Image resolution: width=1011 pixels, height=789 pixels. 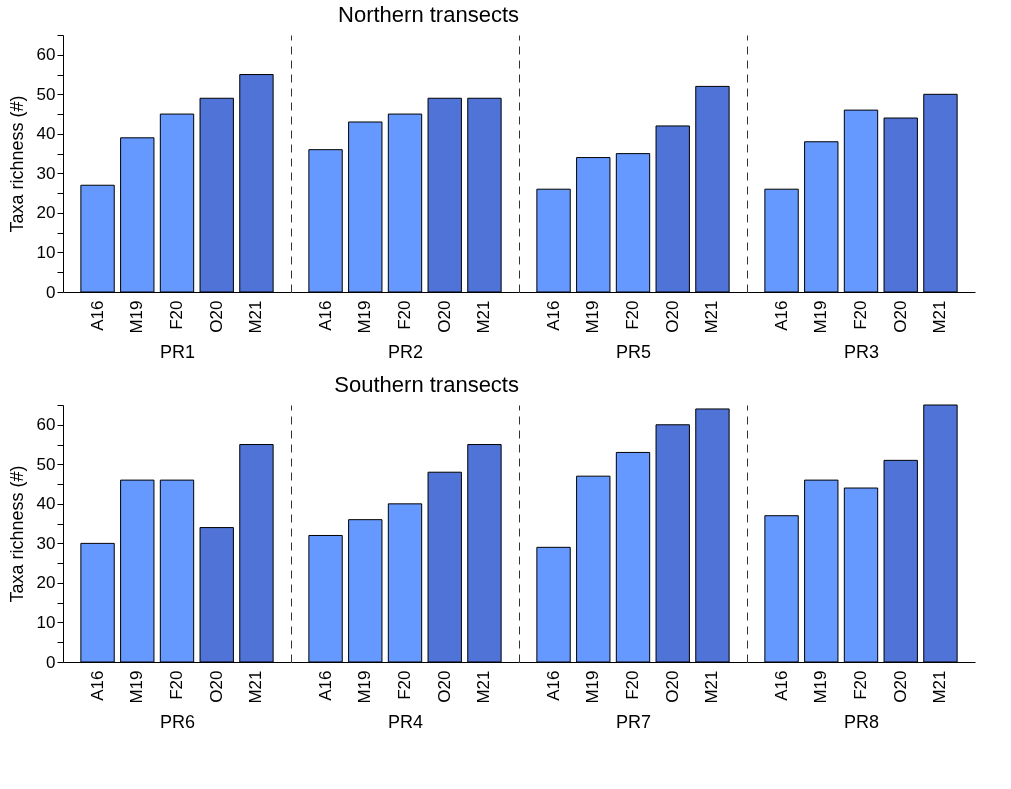 I want to click on chart-title: Northern transects, so click(x=428, y=14).